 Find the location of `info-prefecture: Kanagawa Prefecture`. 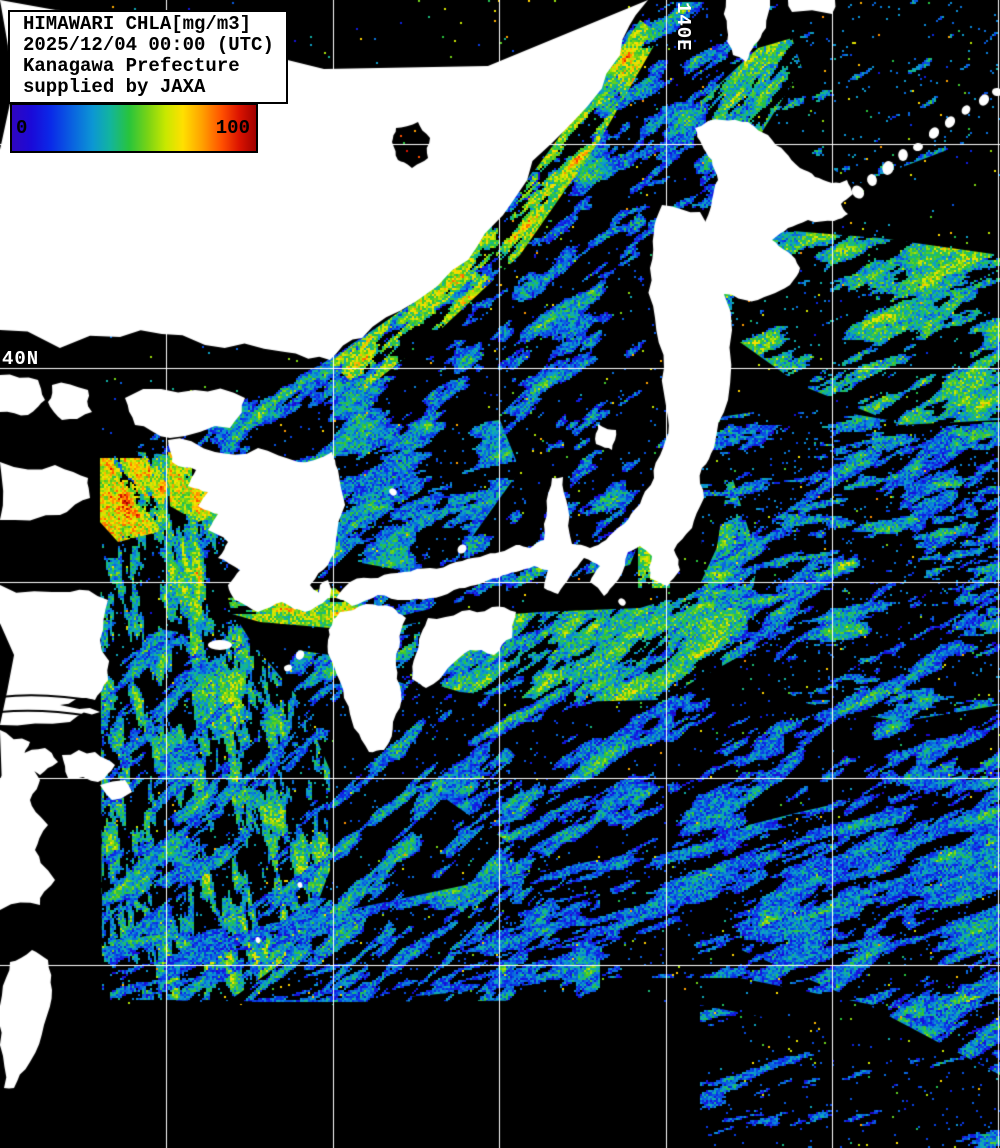

info-prefecture: Kanagawa Prefecture is located at coordinates (131, 66).